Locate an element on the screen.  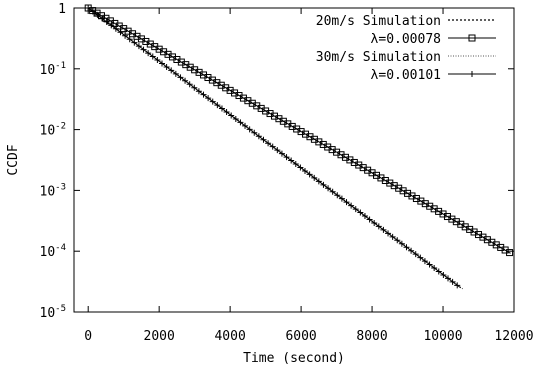
y-tick-exponent: -2 is located at coordinates (60, 127).